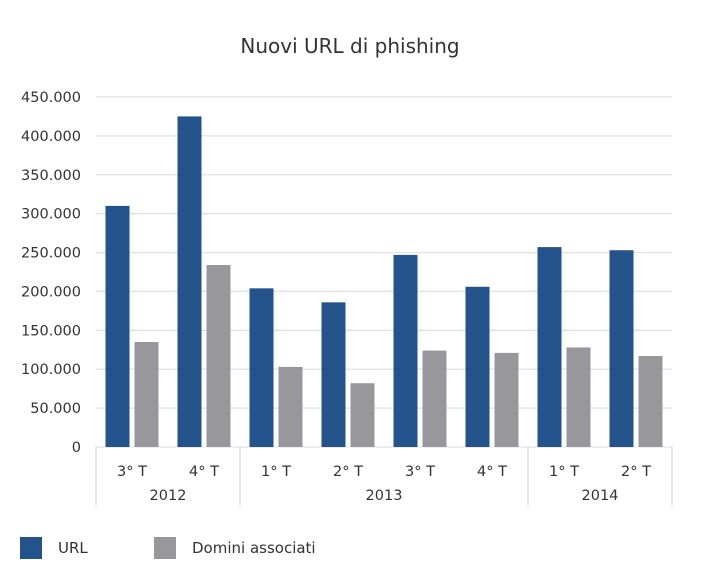 The width and height of the screenshot is (710, 574). Describe the element at coordinates (55, 409) in the screenshot. I see `y-tick-label: 50.000` at that location.